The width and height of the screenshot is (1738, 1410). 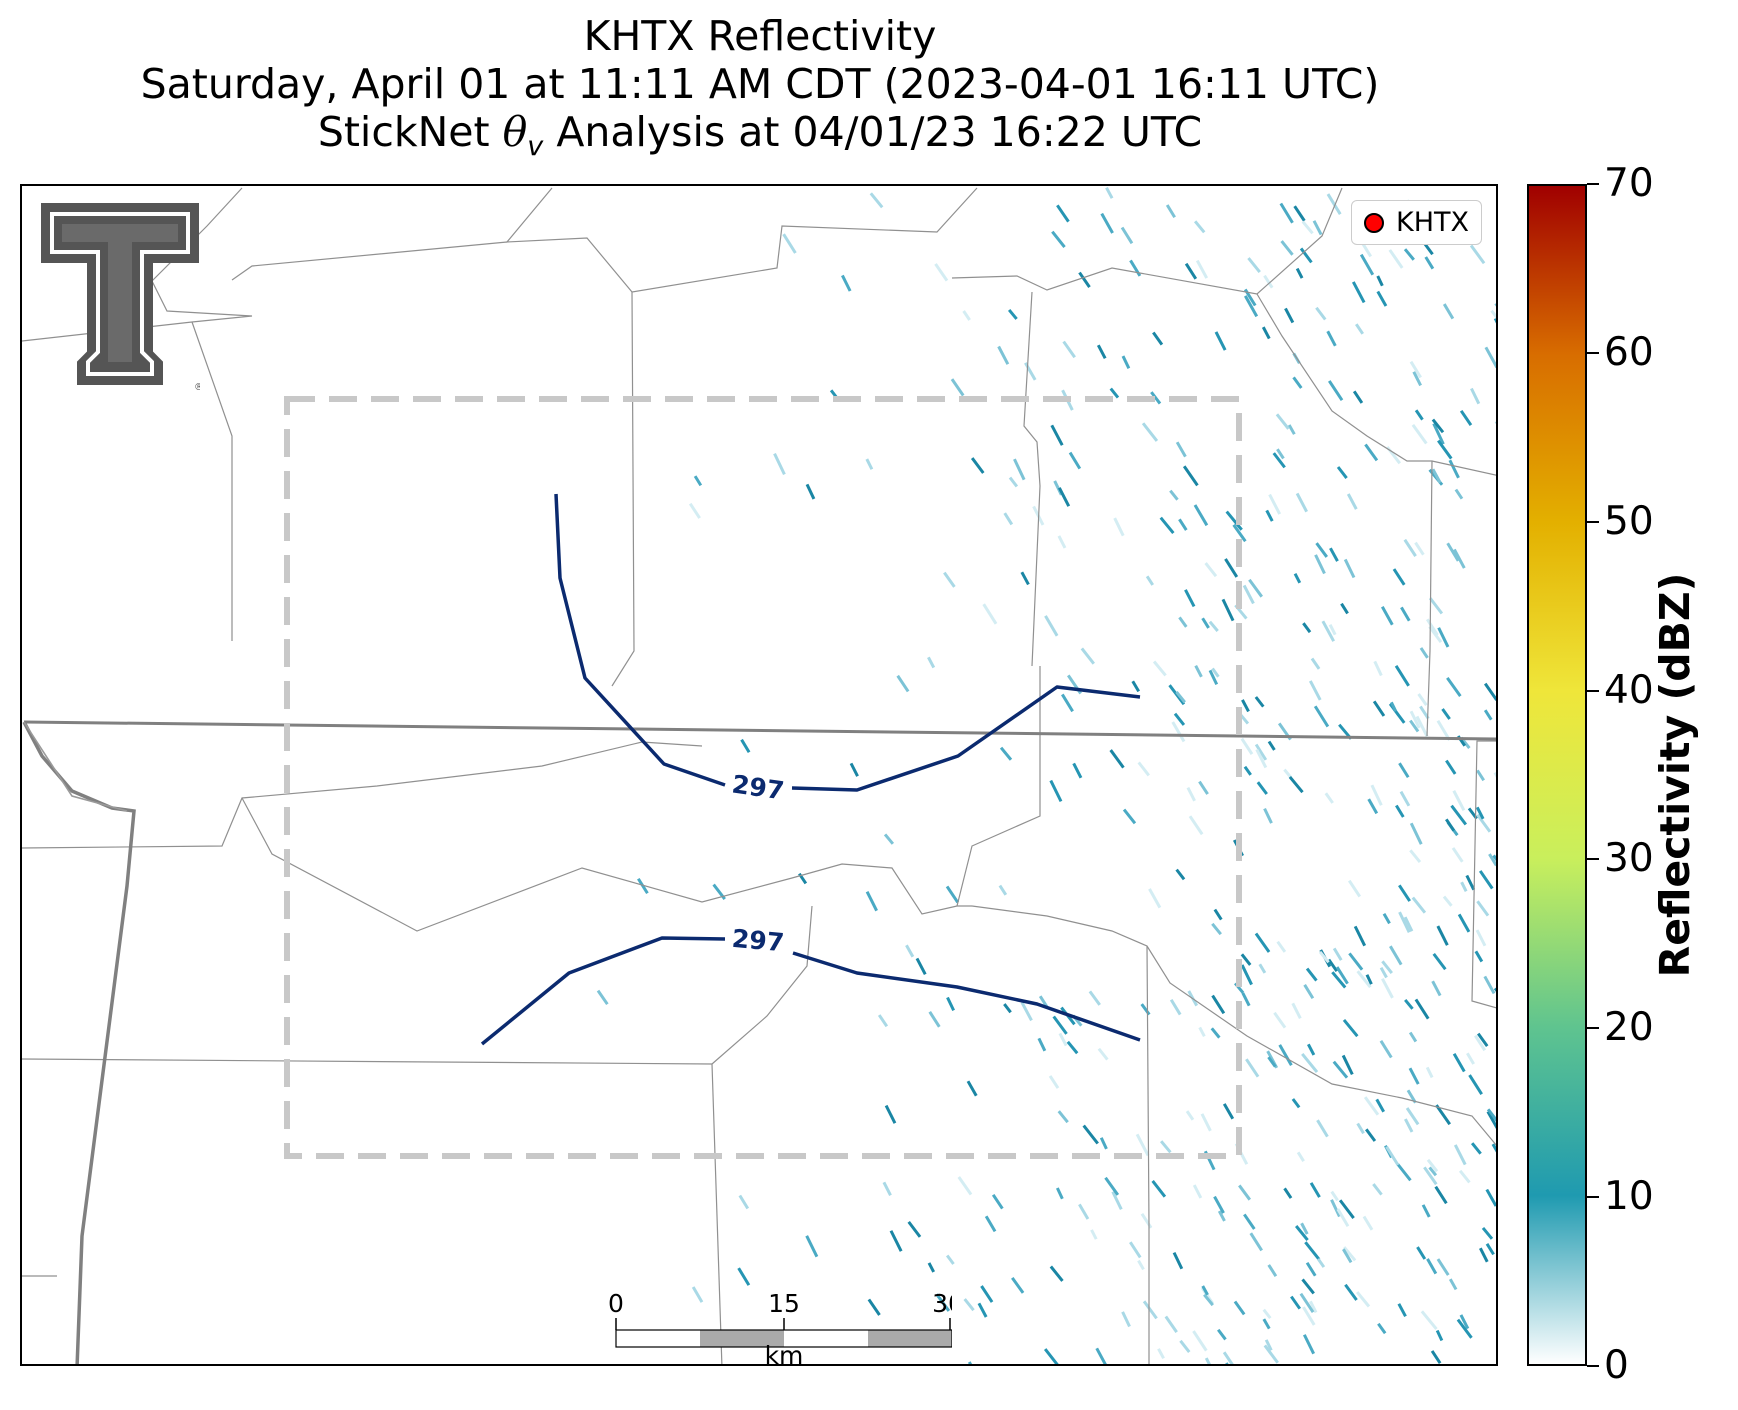 What do you see at coordinates (780, 1326) in the screenshot?
I see `distance-scalebar: 0 15 30 km` at bounding box center [780, 1326].